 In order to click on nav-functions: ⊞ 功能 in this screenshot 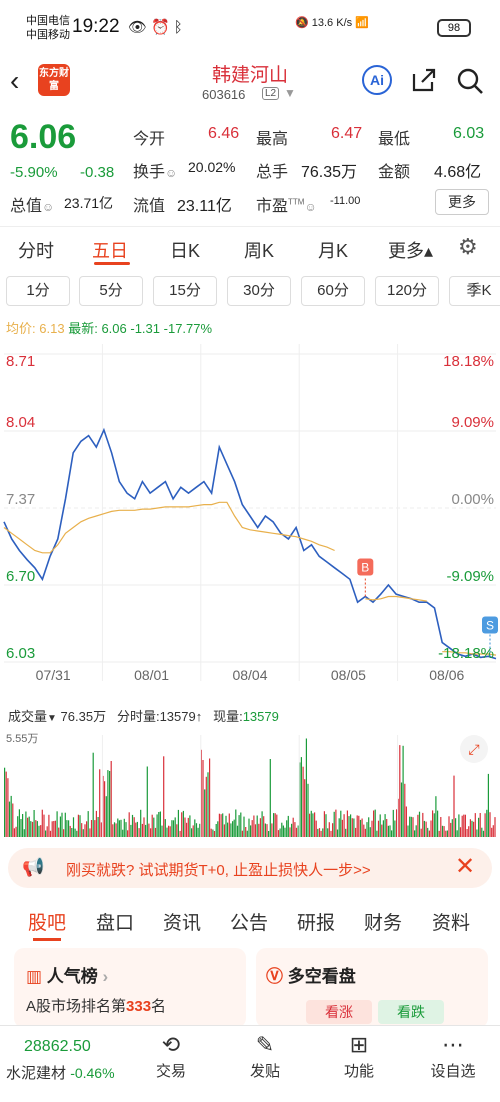, I will do `click(359, 1055)`.